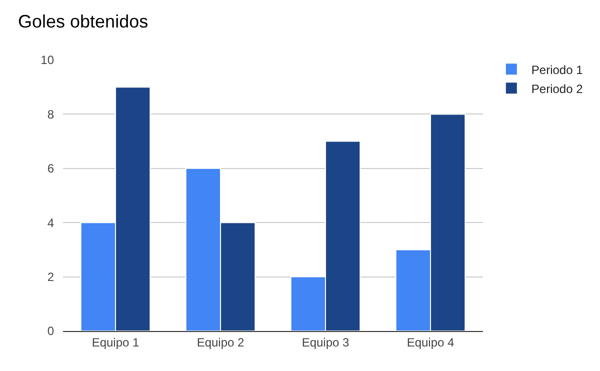  I want to click on y-tick-label: 6, so click(50, 169).